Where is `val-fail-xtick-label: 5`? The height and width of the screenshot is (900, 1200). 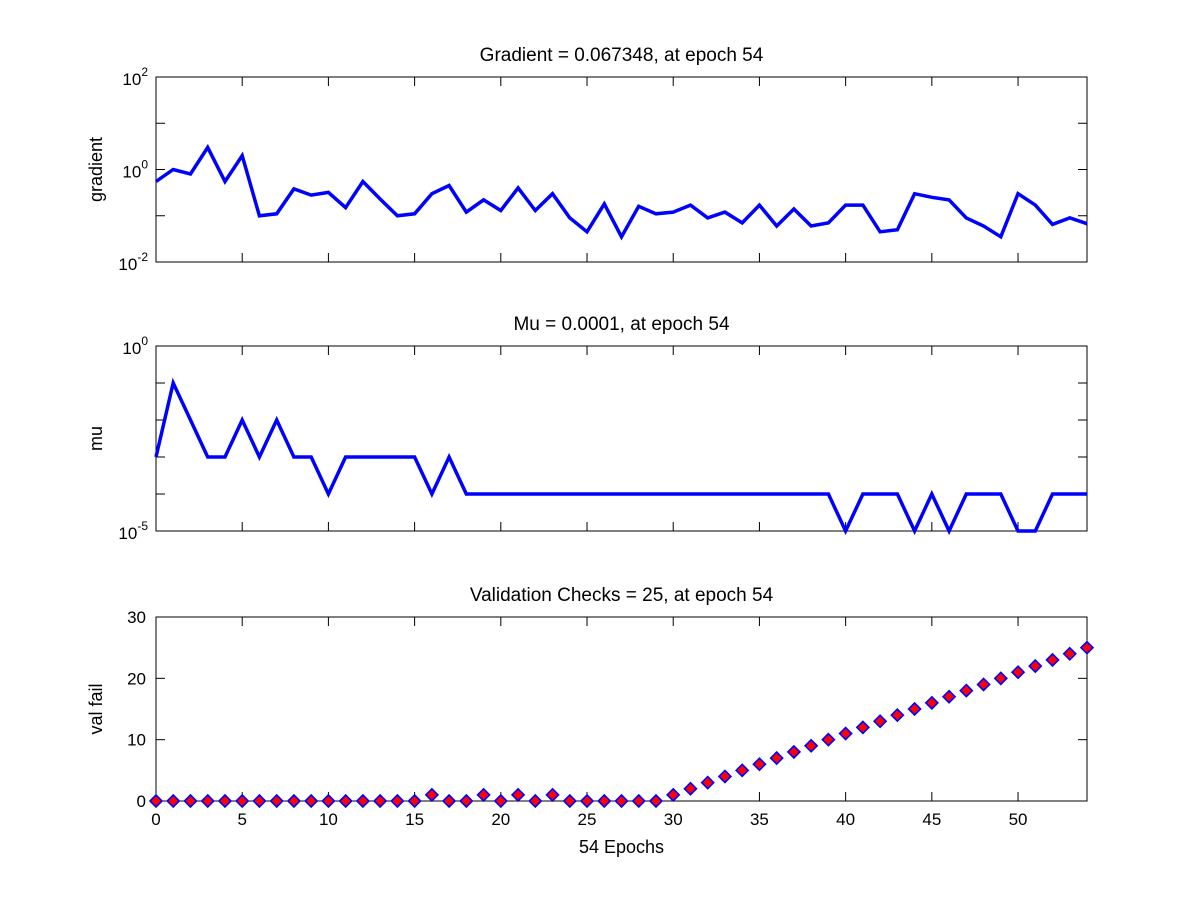 val-fail-xtick-label: 5 is located at coordinates (241, 819).